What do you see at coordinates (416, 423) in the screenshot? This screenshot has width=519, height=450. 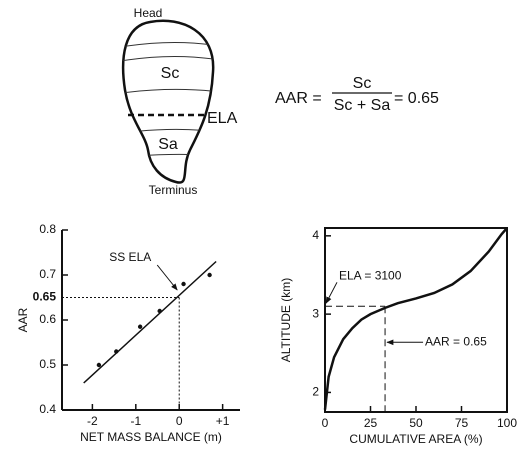 I see `x-tick-label: 50` at bounding box center [416, 423].